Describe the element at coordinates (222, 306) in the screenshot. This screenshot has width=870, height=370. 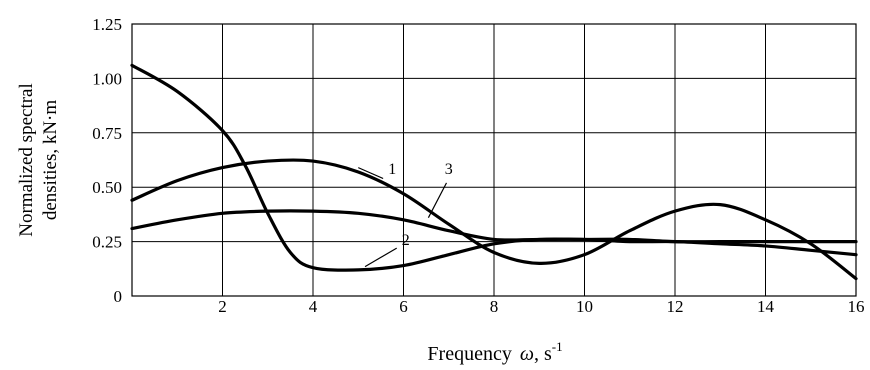
I see `x-tick-label: 2` at that location.